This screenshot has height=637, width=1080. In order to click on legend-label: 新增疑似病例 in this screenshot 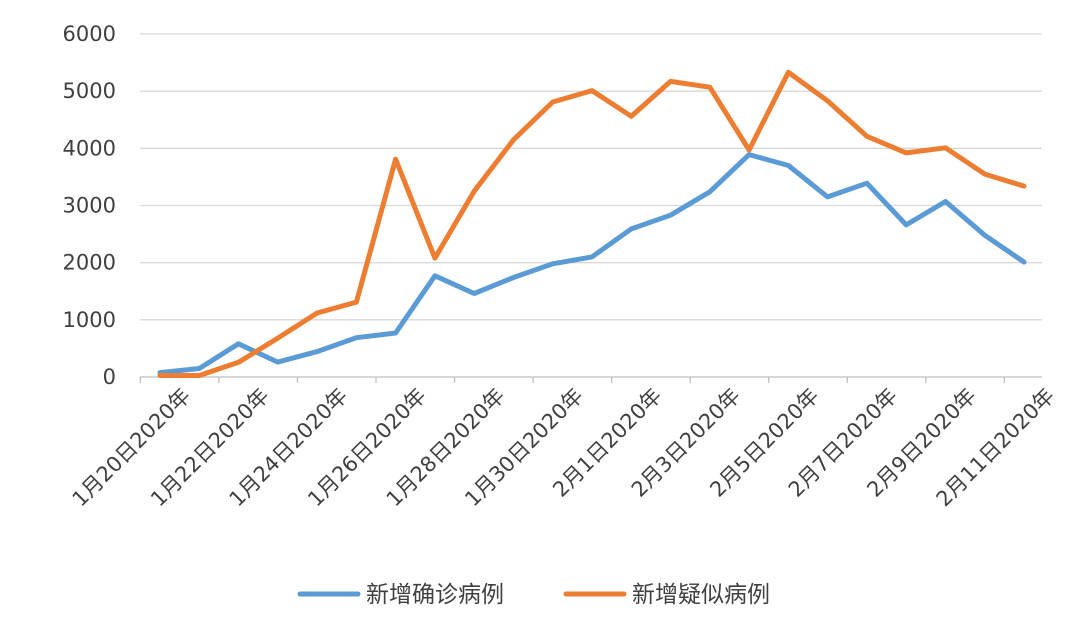, I will do `click(701, 595)`.